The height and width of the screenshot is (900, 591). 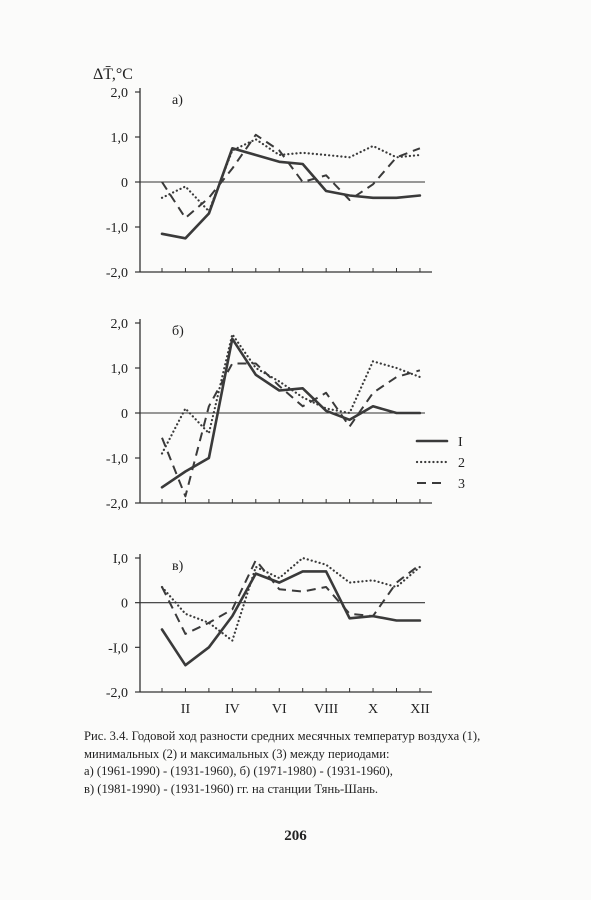 I want to click on y-axis-title: ΔT̄,°C, so click(x=113, y=74).